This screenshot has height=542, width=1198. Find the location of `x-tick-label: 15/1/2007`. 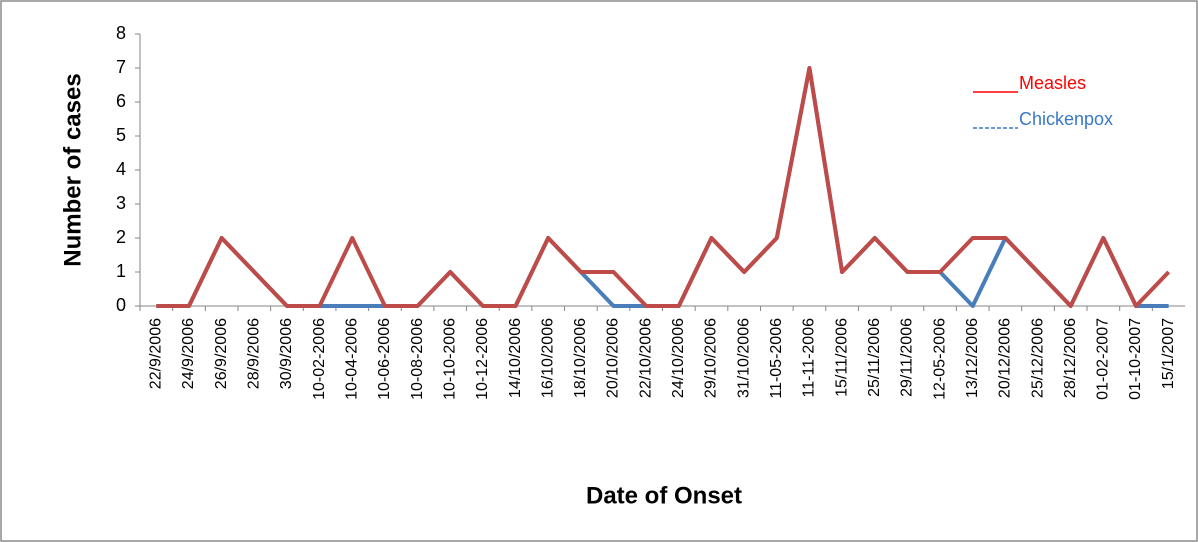

x-tick-label: 15/1/2007 is located at coordinates (1168, 353).